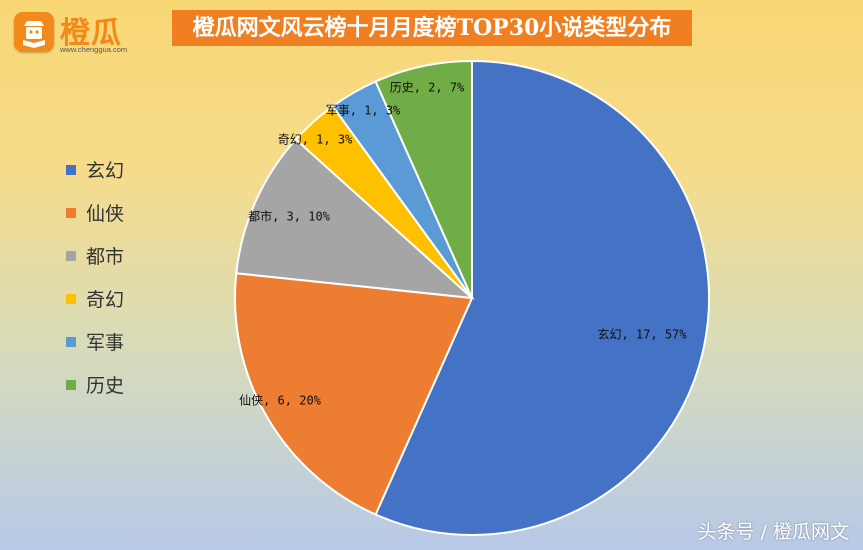 The image size is (863, 550). What do you see at coordinates (427, 88) in the screenshot?
I see `pie-data-label: 历史, 2, 7%` at bounding box center [427, 88].